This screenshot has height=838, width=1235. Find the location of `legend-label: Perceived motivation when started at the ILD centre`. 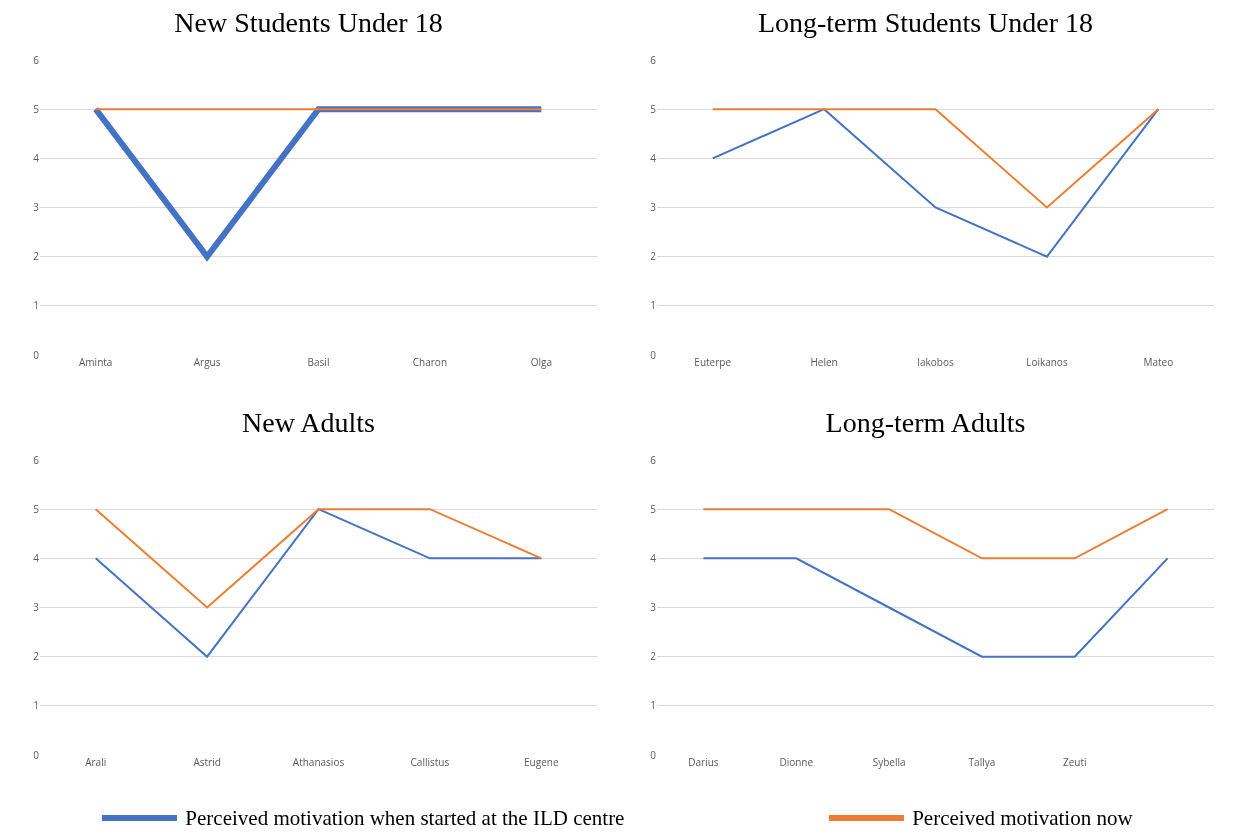

legend-label: Perceived motivation when started at the ILD centre is located at coordinates (405, 818).